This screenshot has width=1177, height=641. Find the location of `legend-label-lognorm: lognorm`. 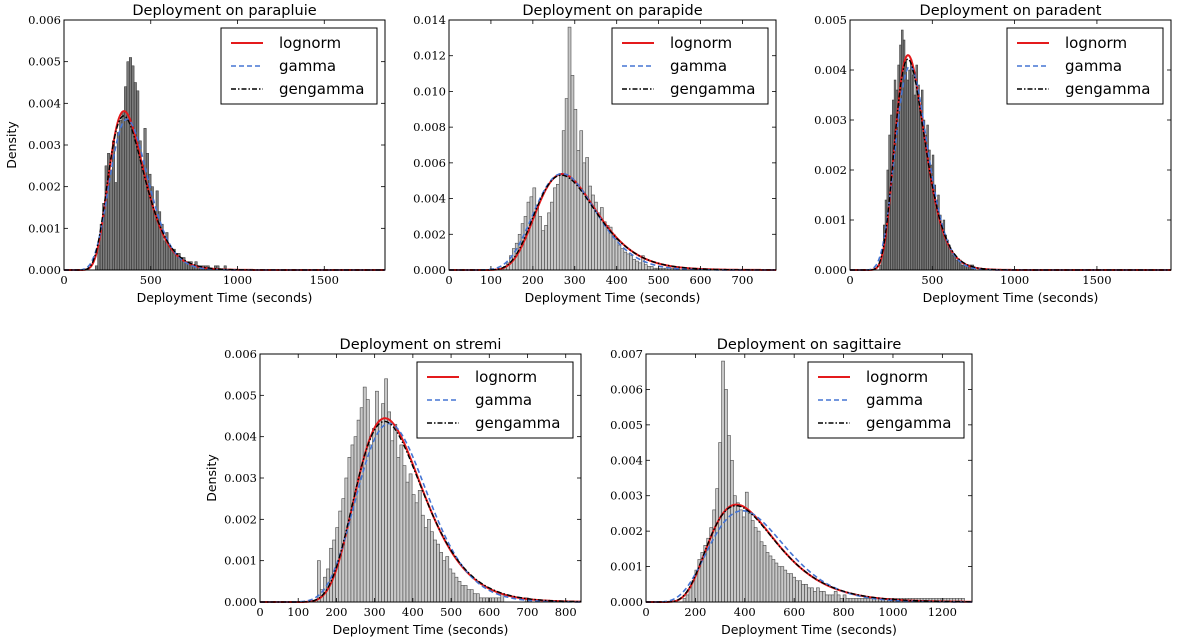

legend-label-lognorm: lognorm is located at coordinates (310, 43).